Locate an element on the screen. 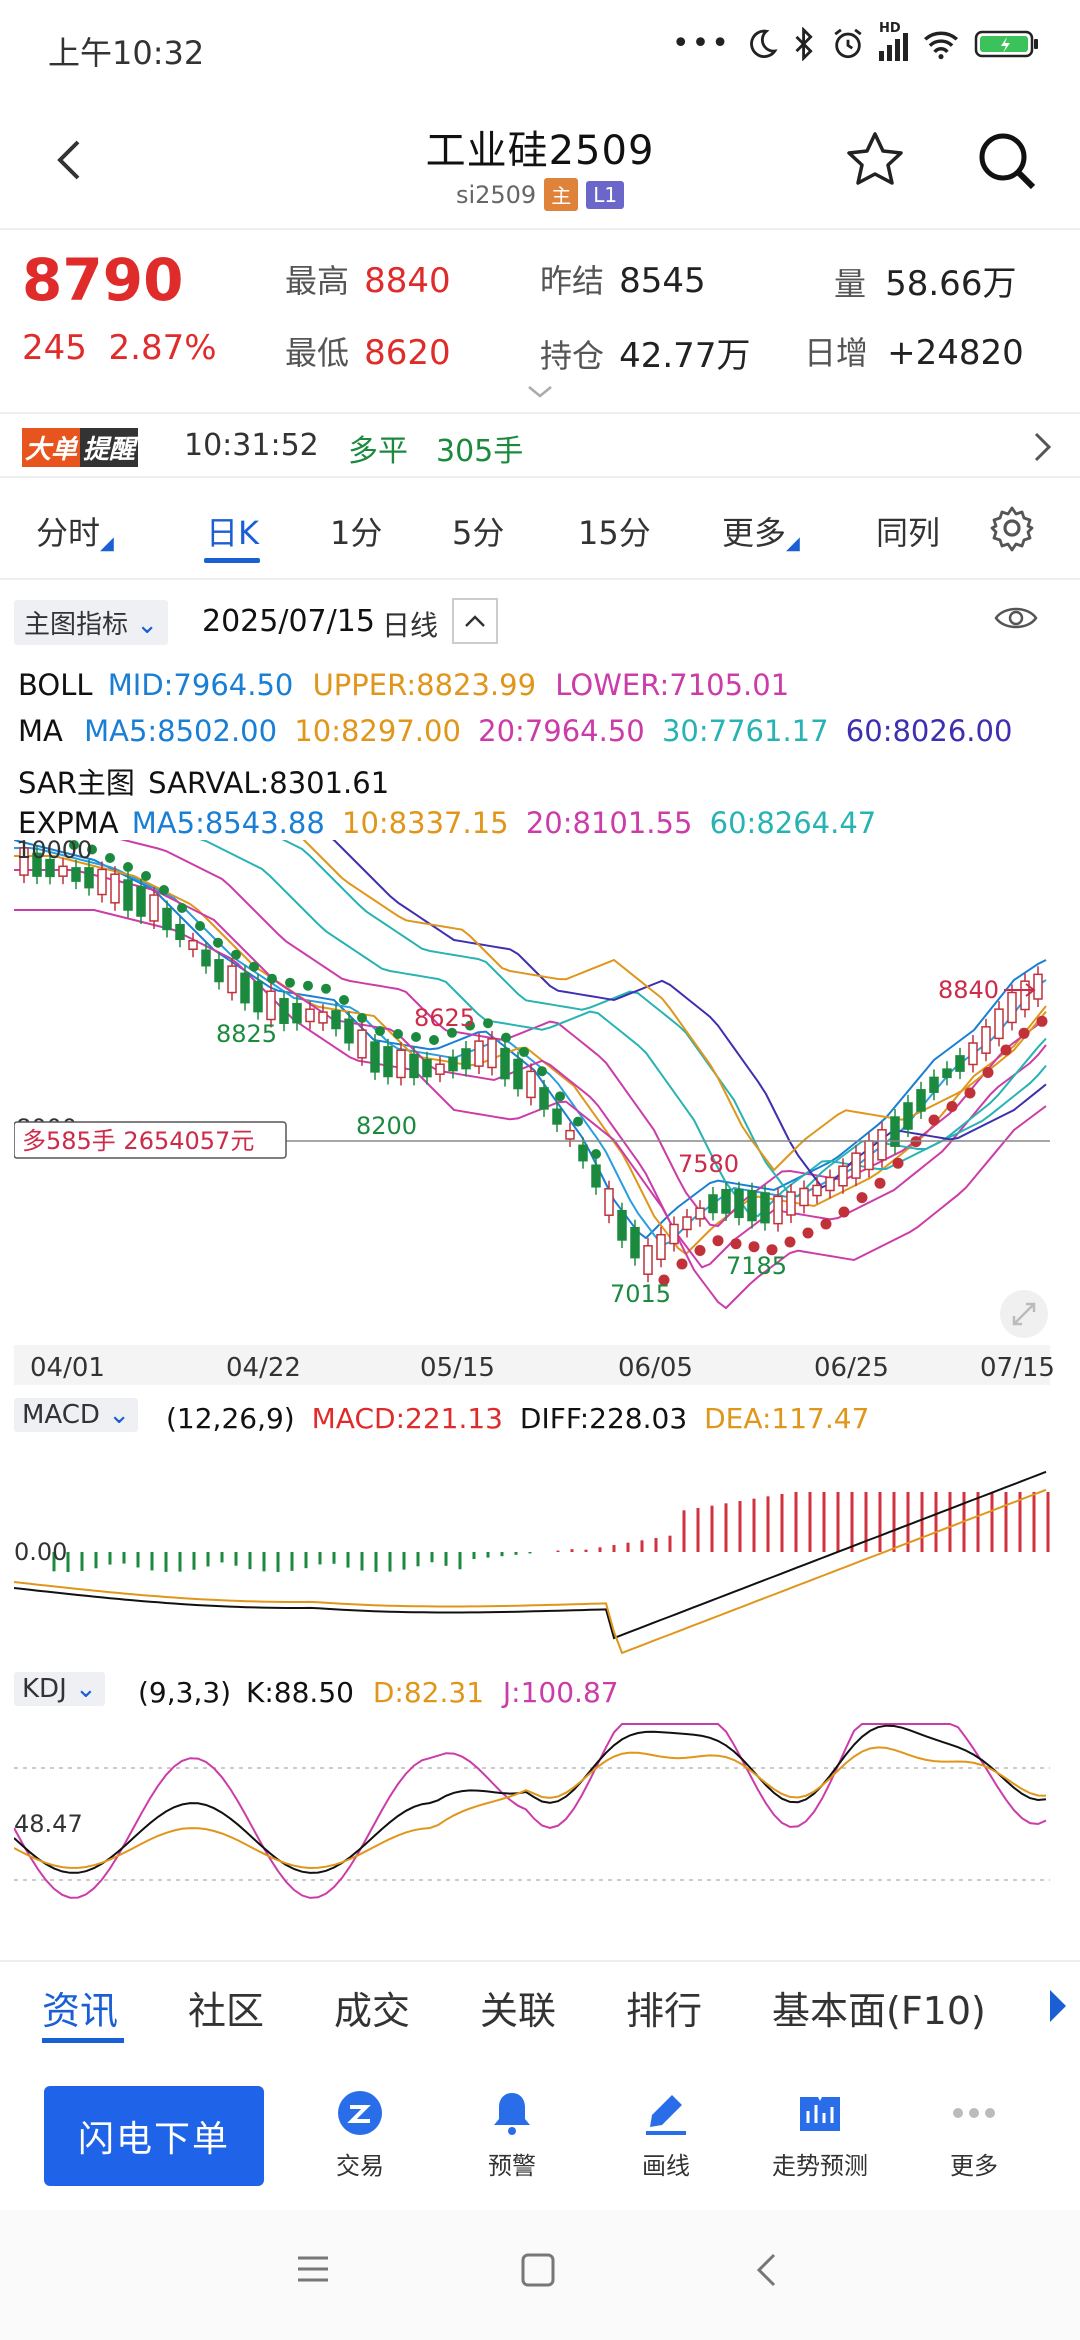  tab-fundamentals: 基本面(F10) is located at coordinates (879, 2011).